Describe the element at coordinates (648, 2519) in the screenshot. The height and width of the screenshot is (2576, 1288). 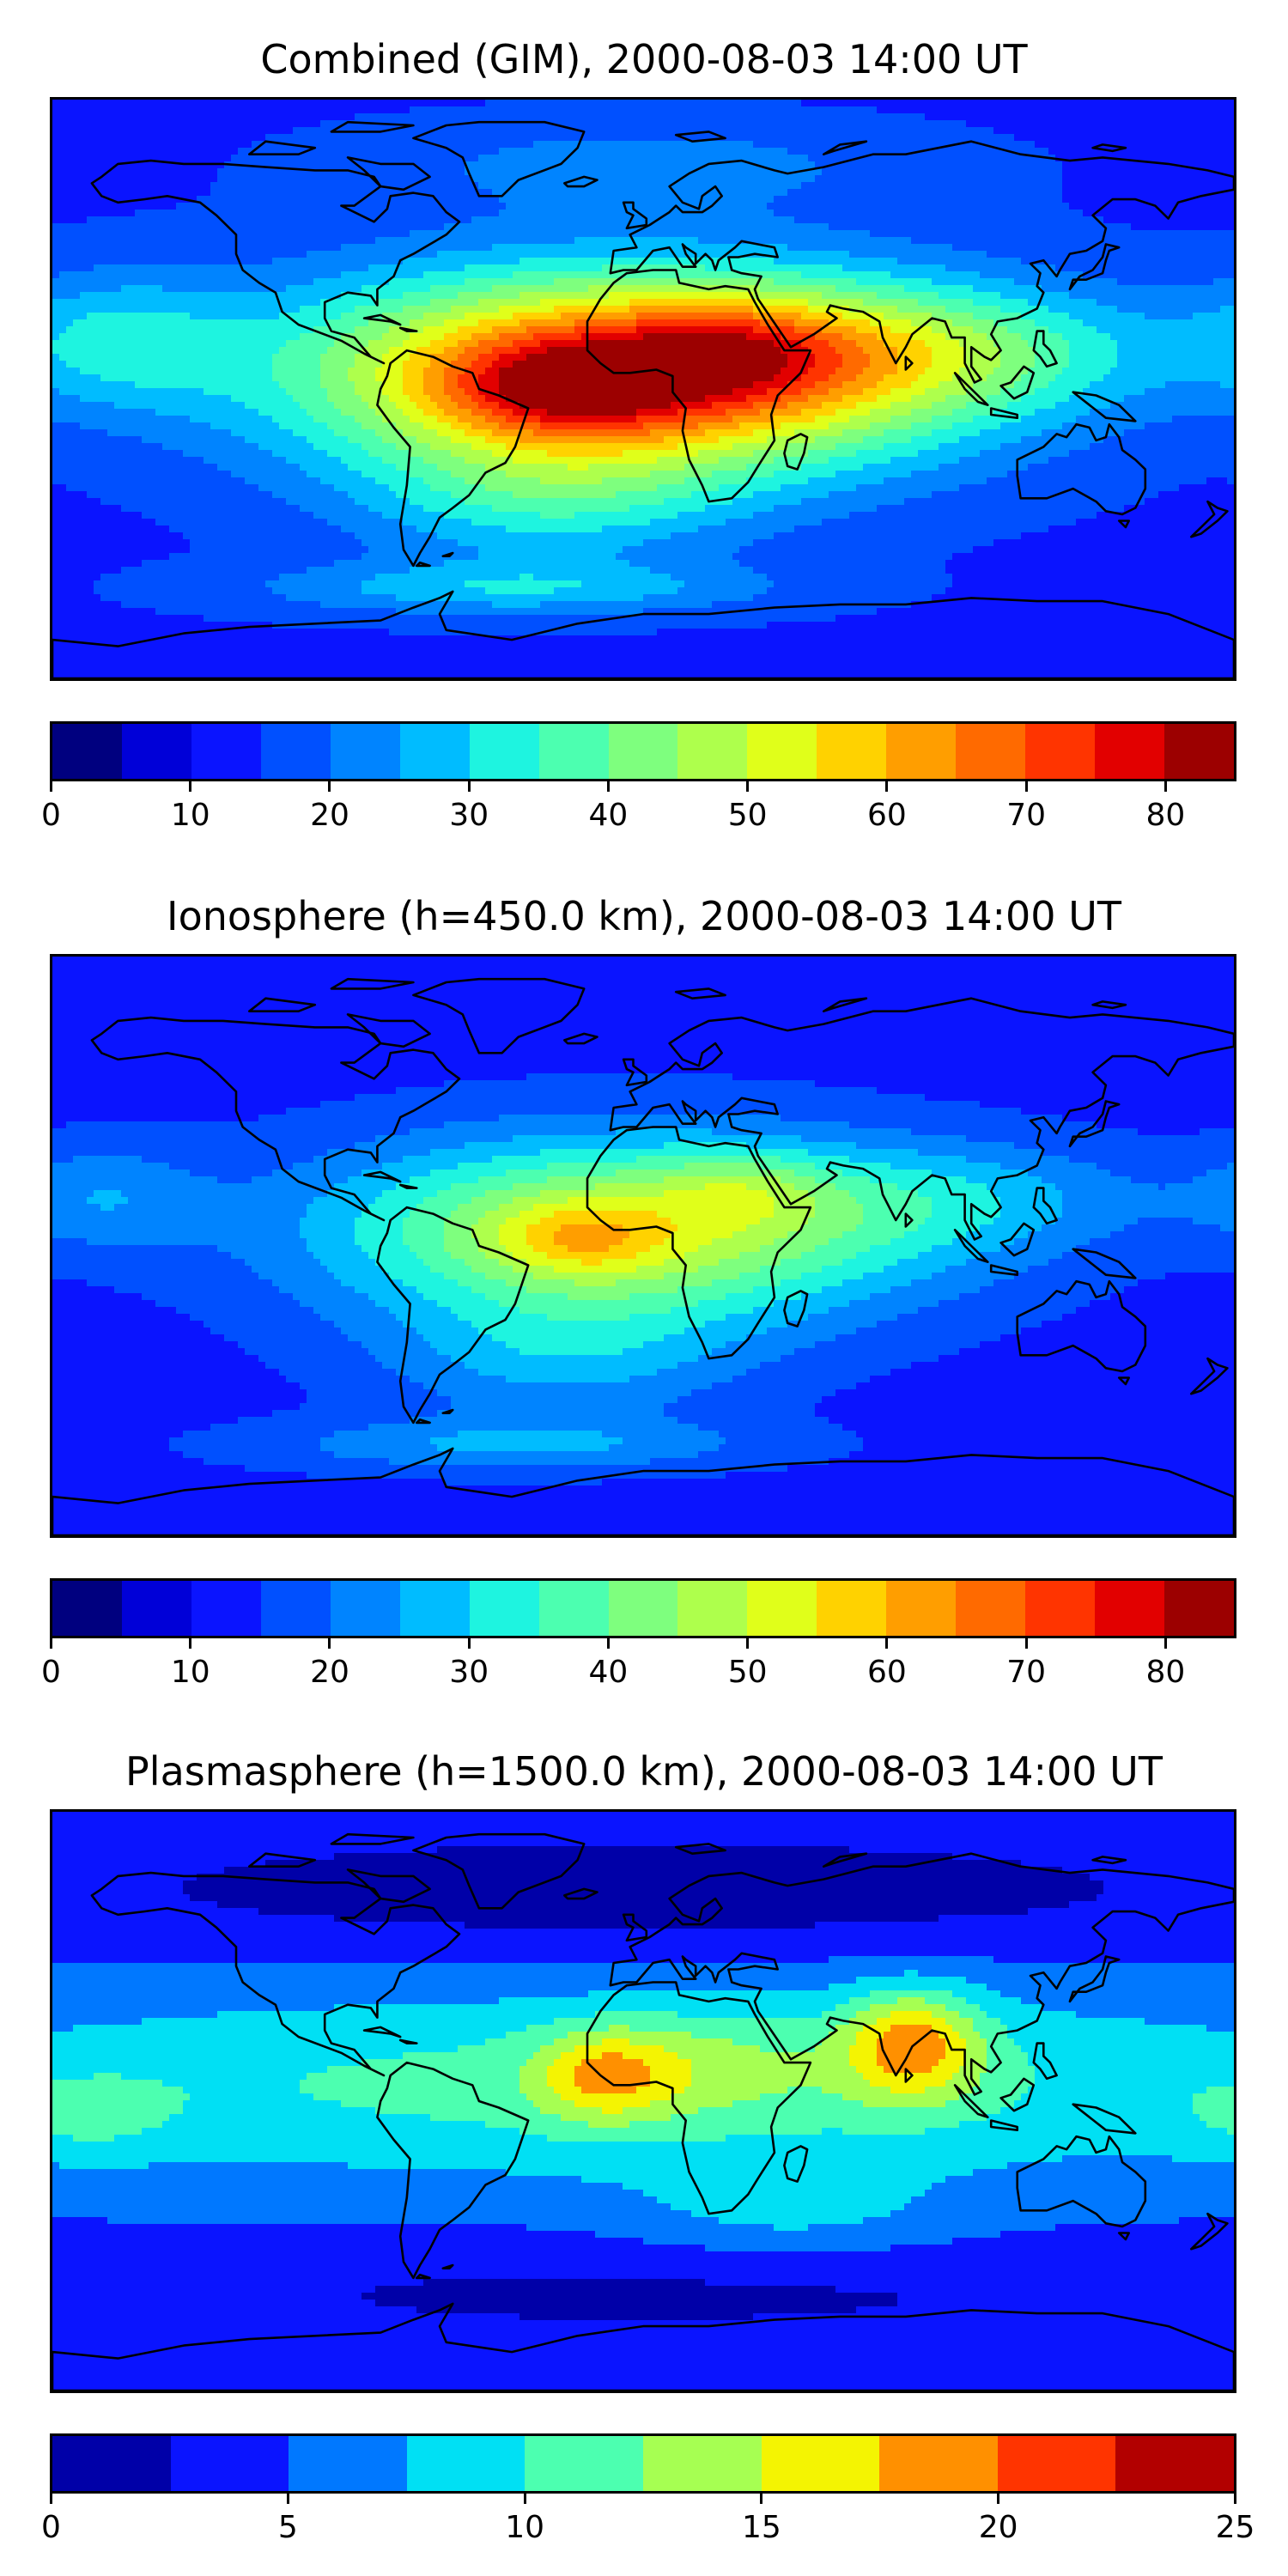
I see `colorbar-ticks-plasmasphere: 0 5 10 15 20 25` at that location.